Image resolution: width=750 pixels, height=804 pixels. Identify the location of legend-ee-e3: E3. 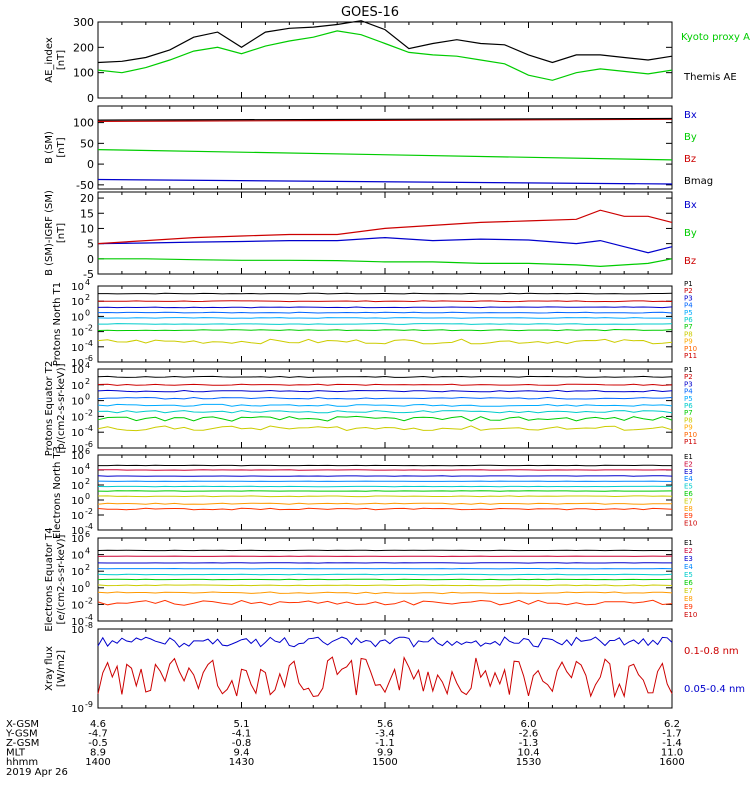
(688, 559).